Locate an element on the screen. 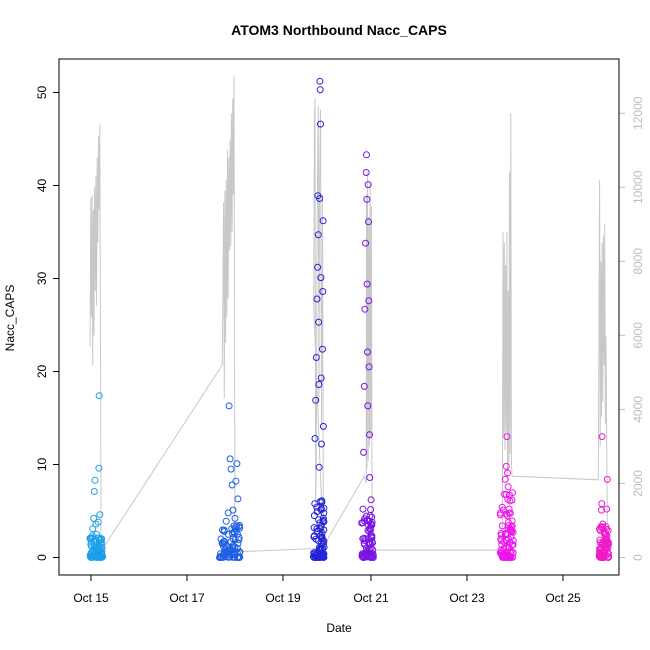 The width and height of the screenshot is (650, 650). y-tick-label: 10 is located at coordinates (42, 465).